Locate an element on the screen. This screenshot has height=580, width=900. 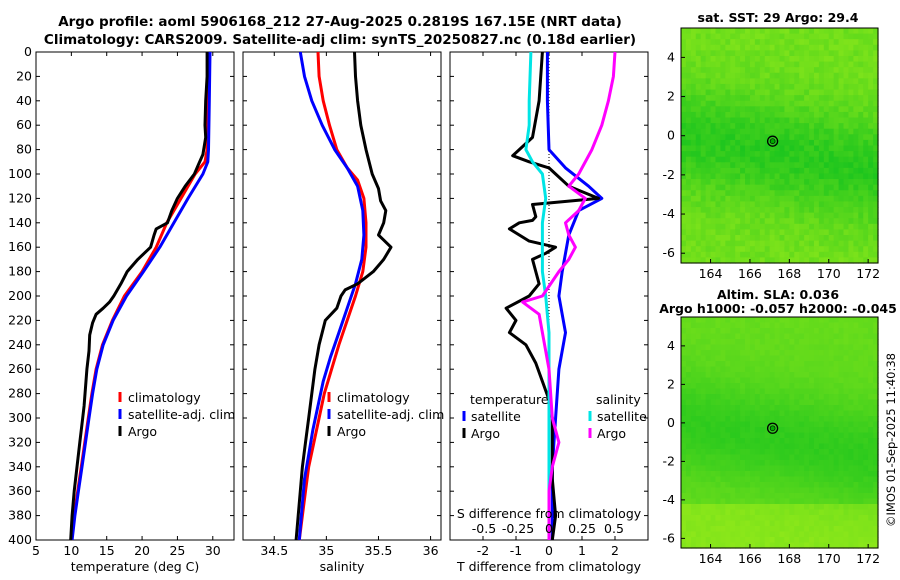
depth-tick-label: 300 is located at coordinates (20, 417).